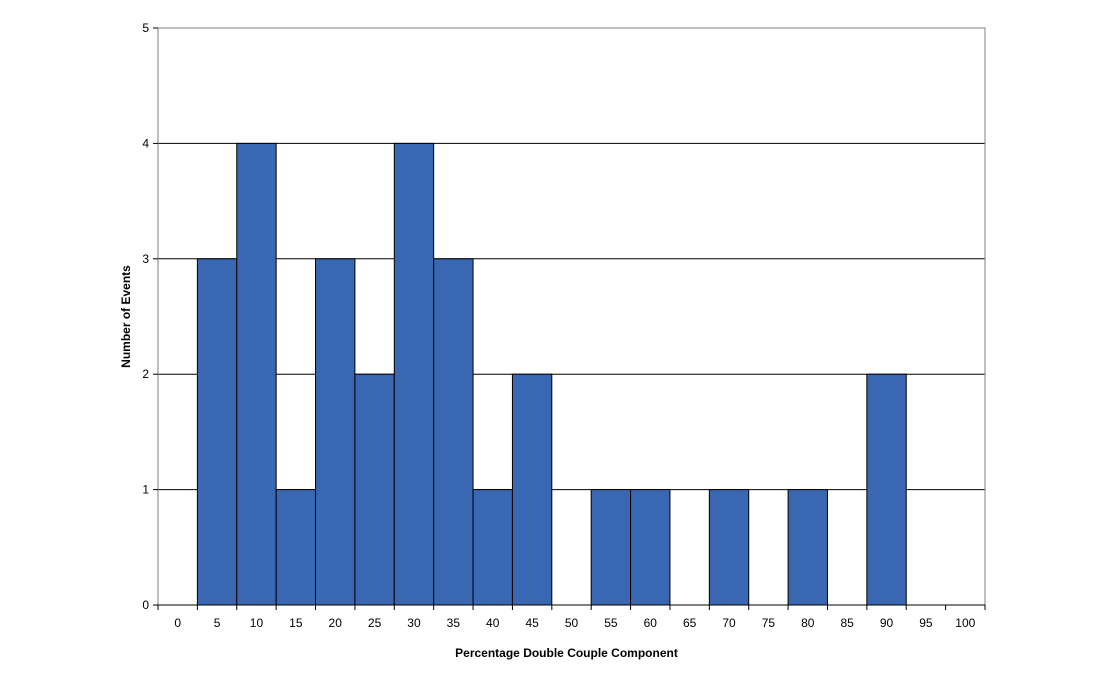  I want to click on x-tick-label: 45, so click(532, 623).